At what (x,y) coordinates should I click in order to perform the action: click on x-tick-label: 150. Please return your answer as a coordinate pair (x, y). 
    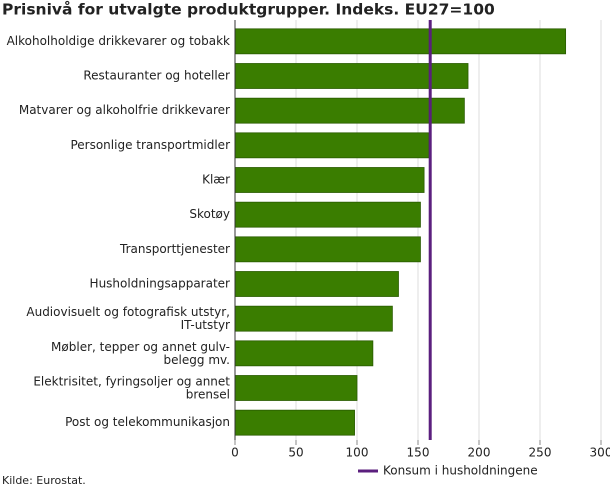
    Looking at the image, I should click on (418, 453).